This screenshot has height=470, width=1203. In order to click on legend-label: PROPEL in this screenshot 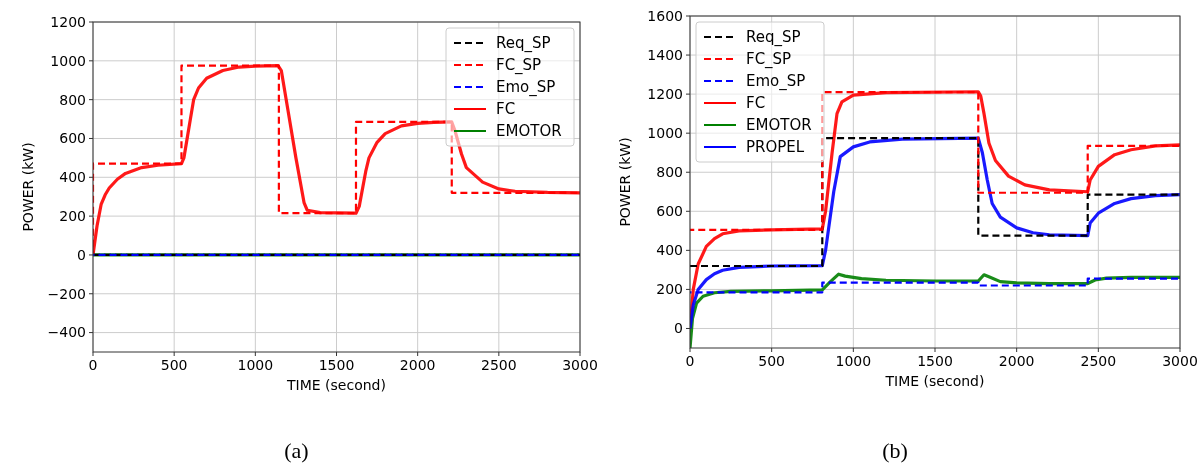, I will do `click(775, 147)`.